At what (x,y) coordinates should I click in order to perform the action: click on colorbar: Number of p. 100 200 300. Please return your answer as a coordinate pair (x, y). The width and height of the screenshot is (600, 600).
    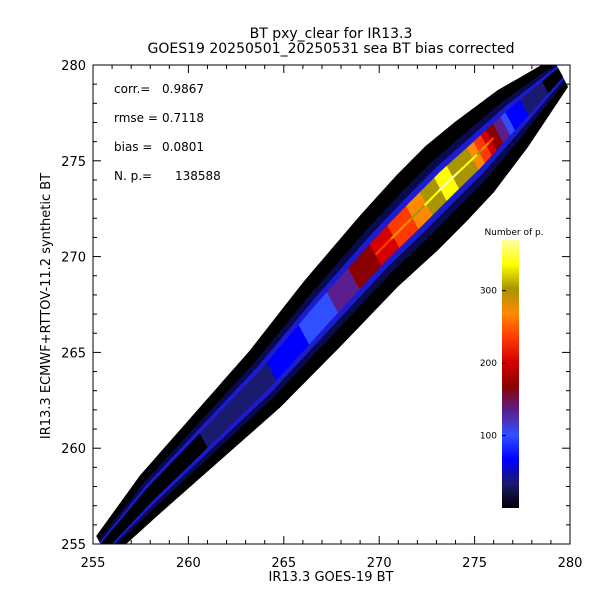
    Looking at the image, I should click on (512, 368).